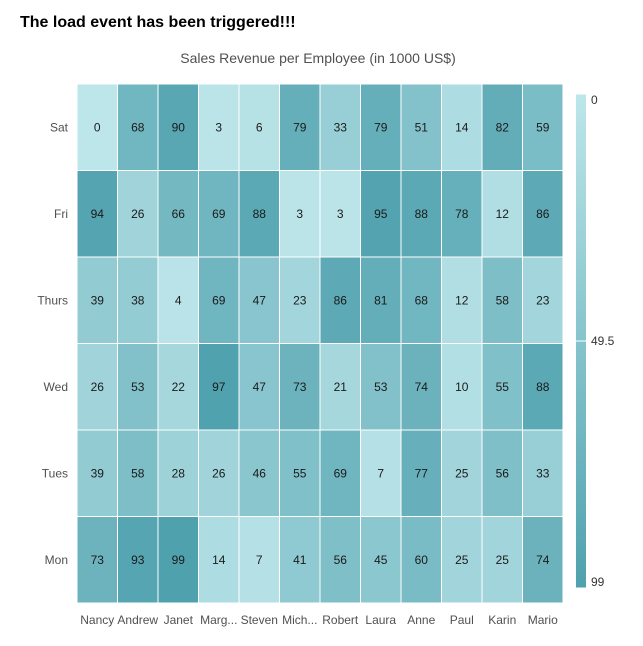  Describe the element at coordinates (422, 560) in the screenshot. I see `cell-value-label: 60` at that location.